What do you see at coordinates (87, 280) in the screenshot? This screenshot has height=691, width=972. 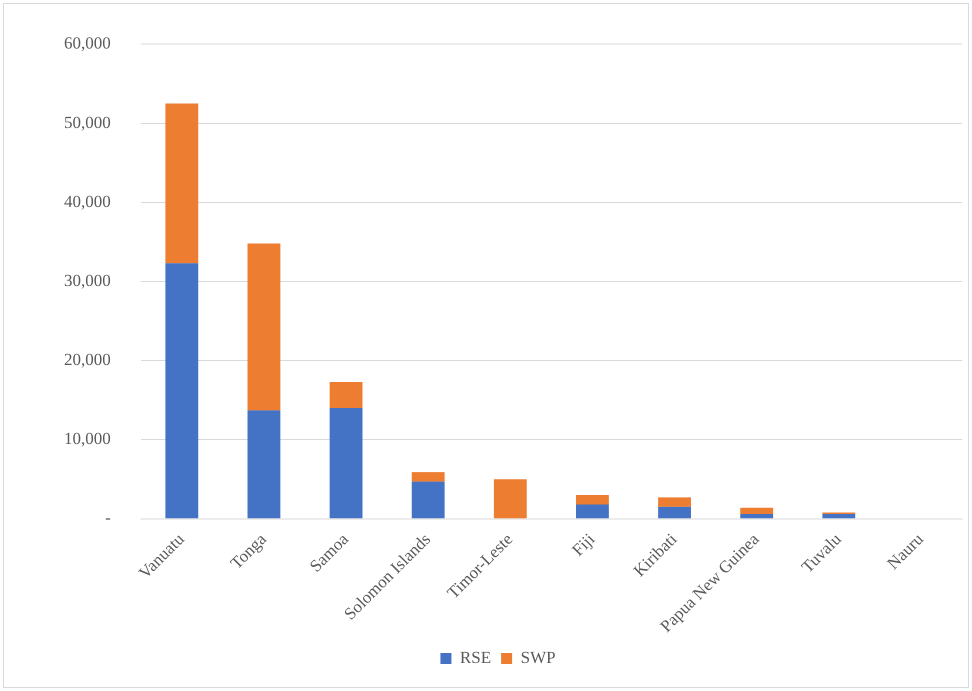 I see `y-tick-label: 30,000` at bounding box center [87, 280].